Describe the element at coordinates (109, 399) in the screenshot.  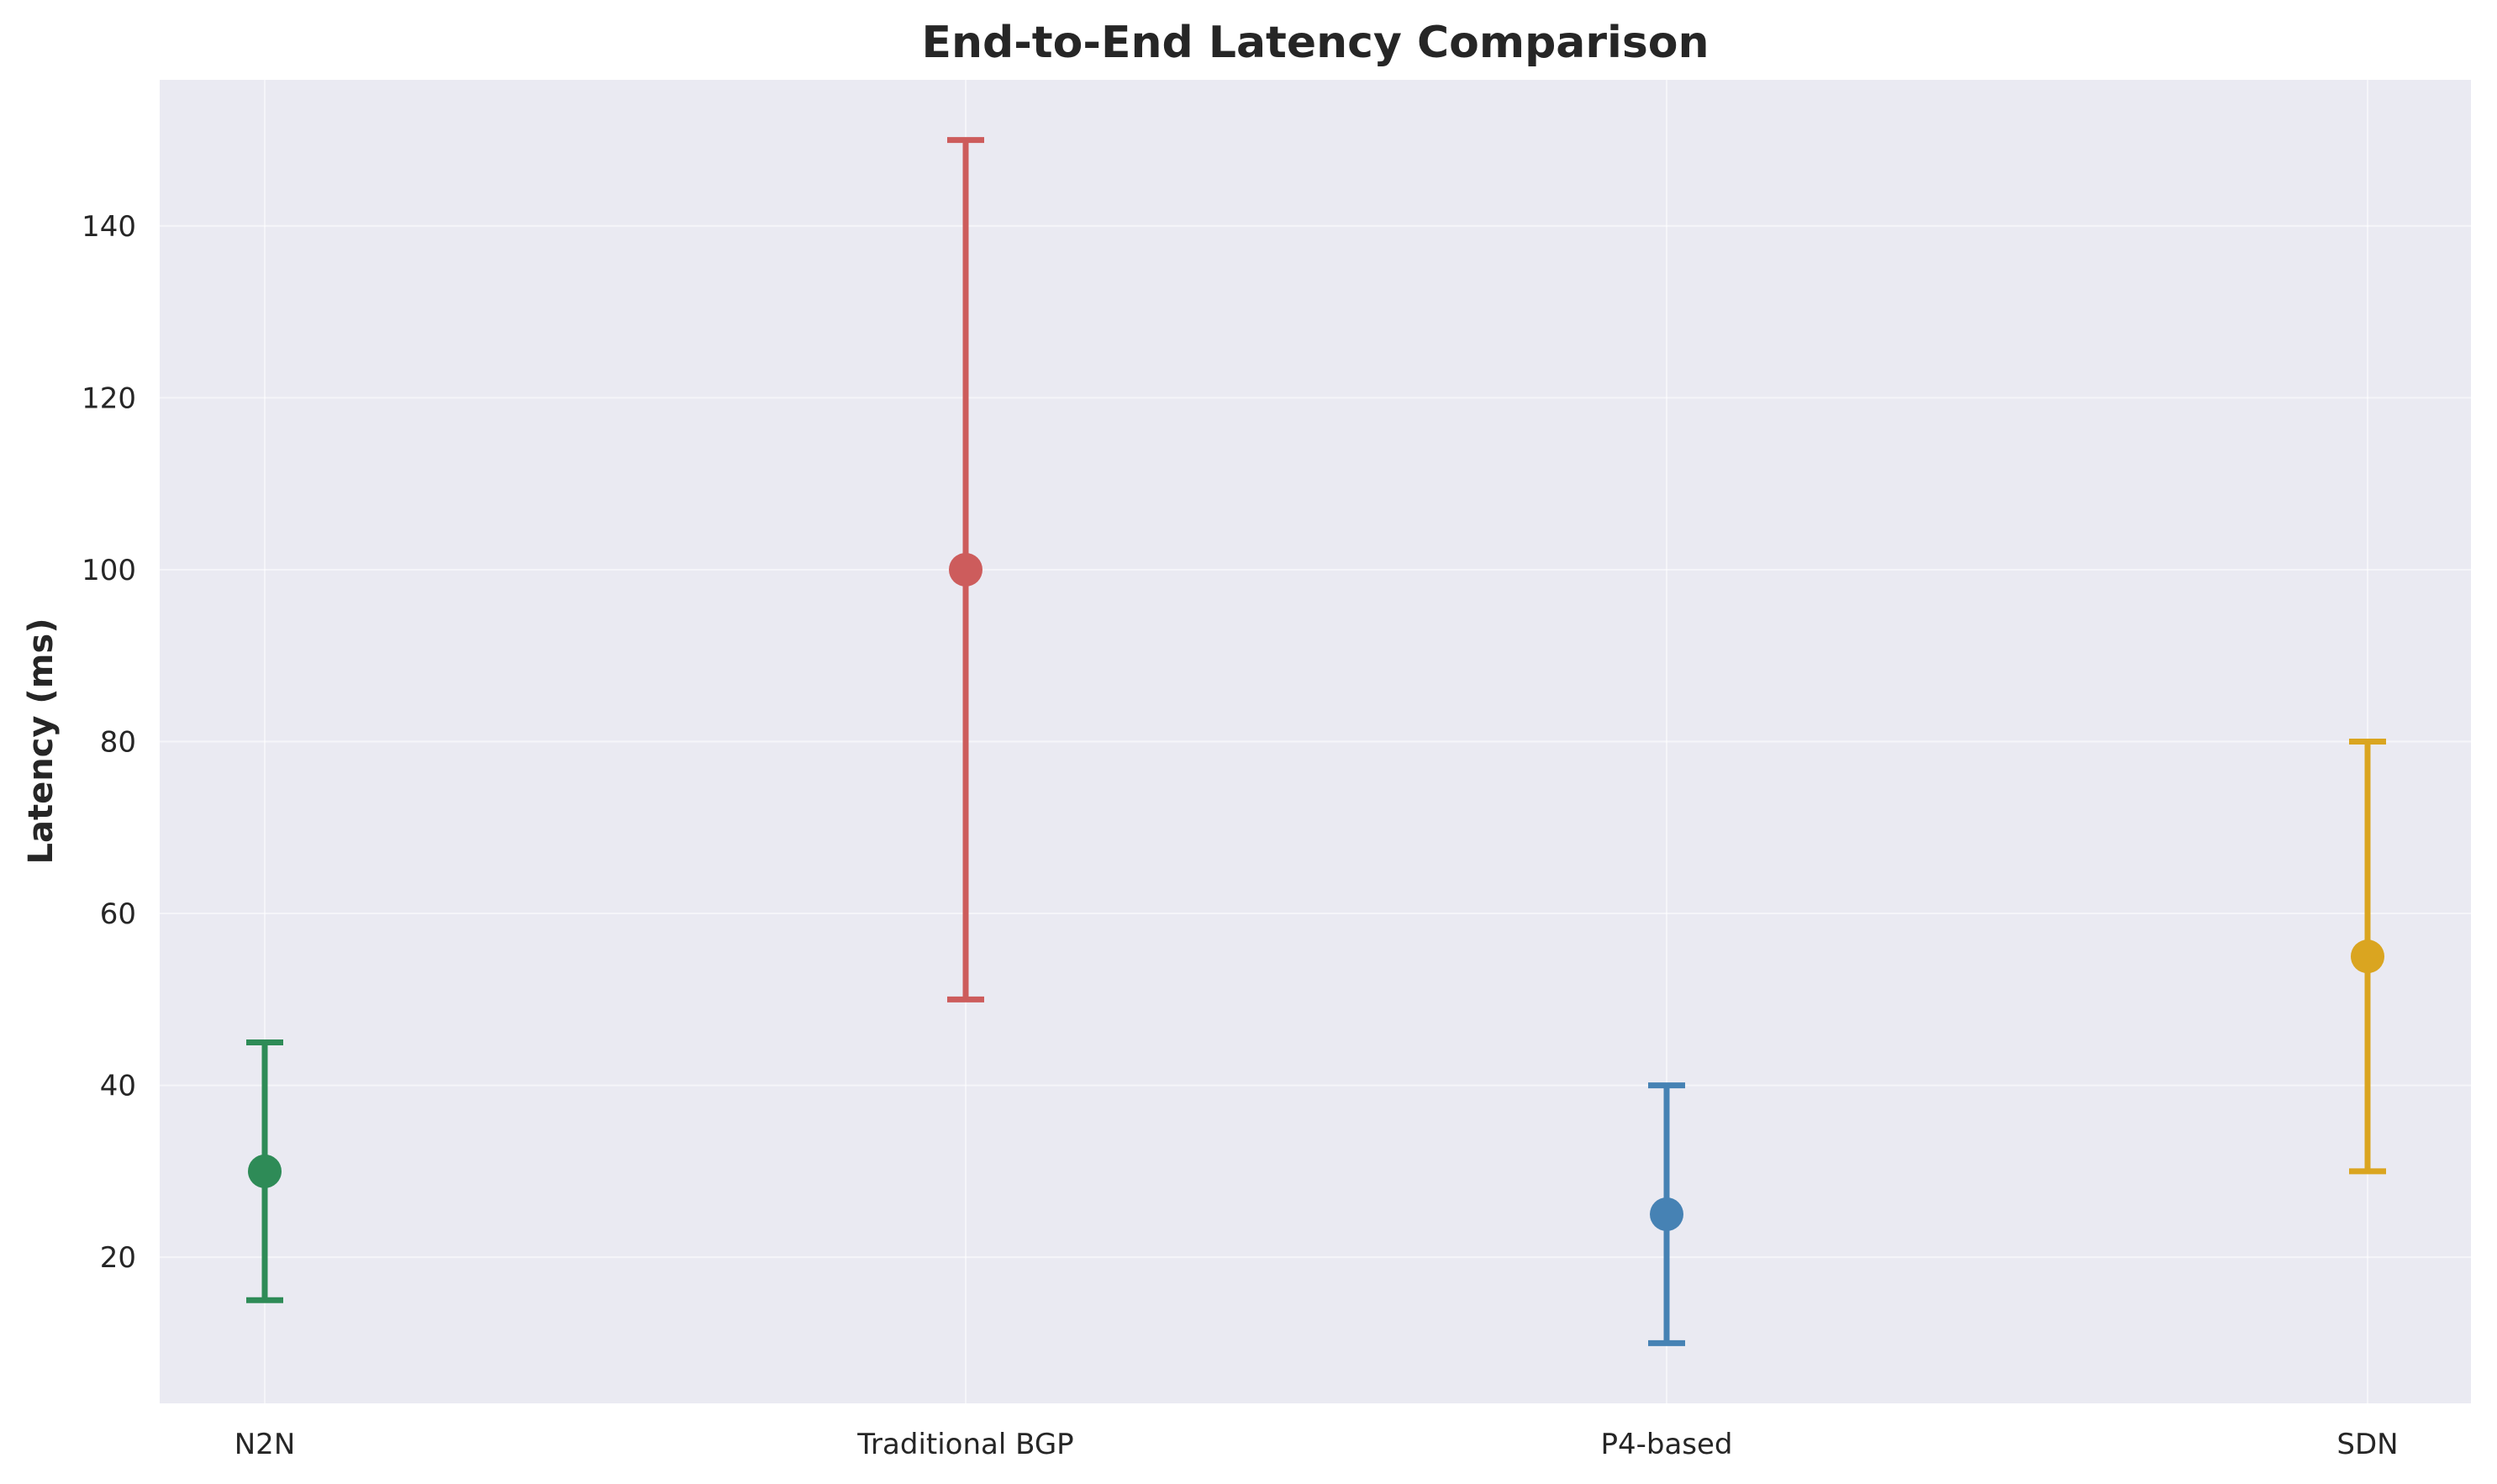
I see `y-tick-label: 120` at that location.